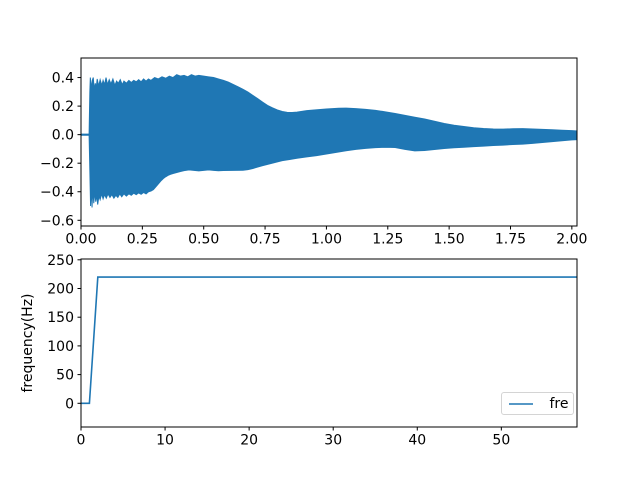  What do you see at coordinates (60, 261) in the screenshot?
I see `y-tick-label: 250` at bounding box center [60, 261].